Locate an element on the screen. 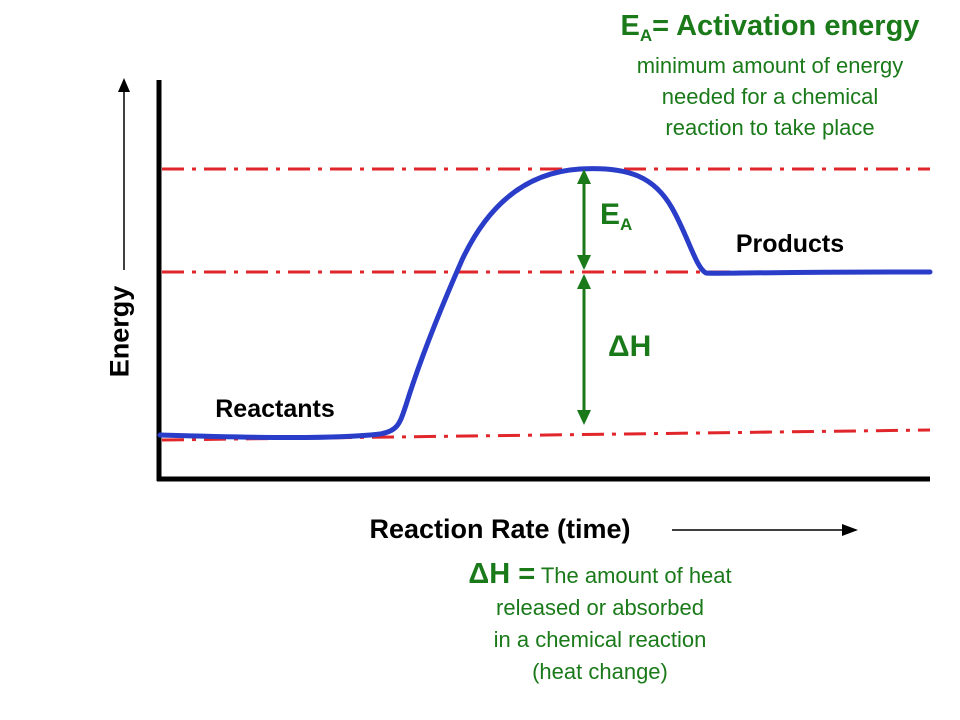  delta-h-arrowhead-top is located at coordinates (584, 281).